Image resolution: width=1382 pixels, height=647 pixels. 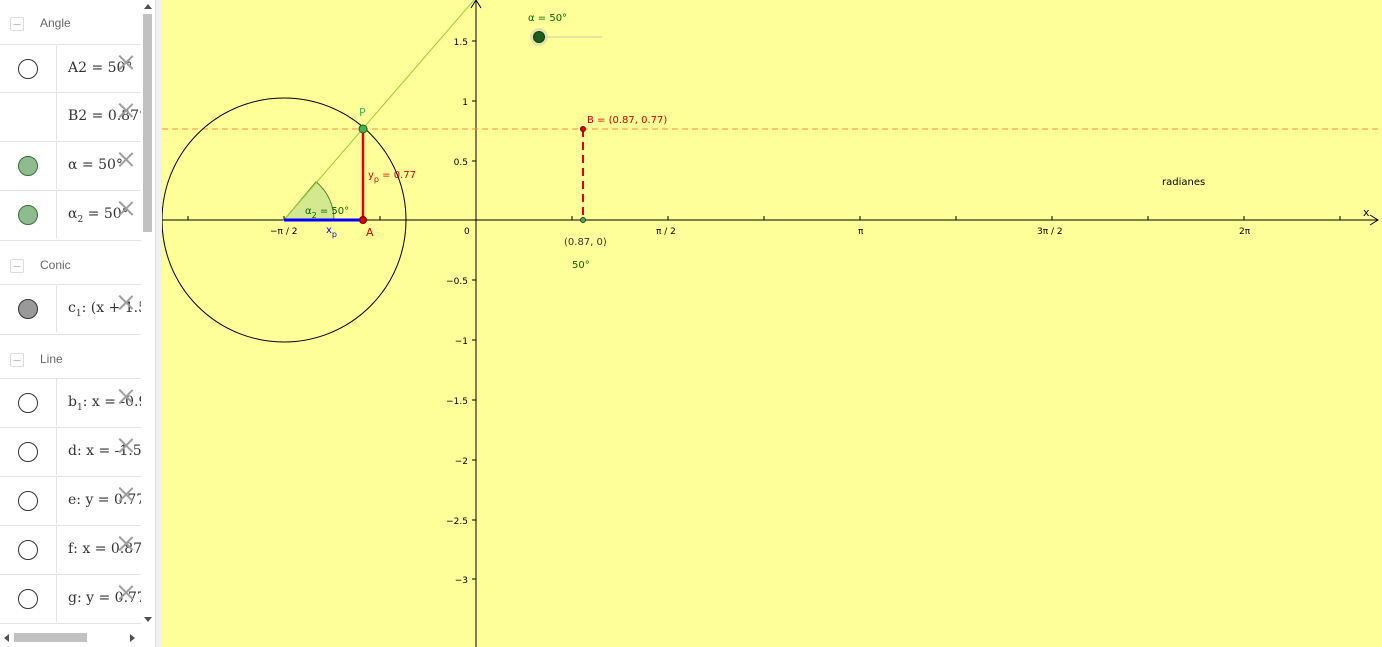 What do you see at coordinates (28, 452) in the screenshot?
I see `visibility-toggle-d` at bounding box center [28, 452].